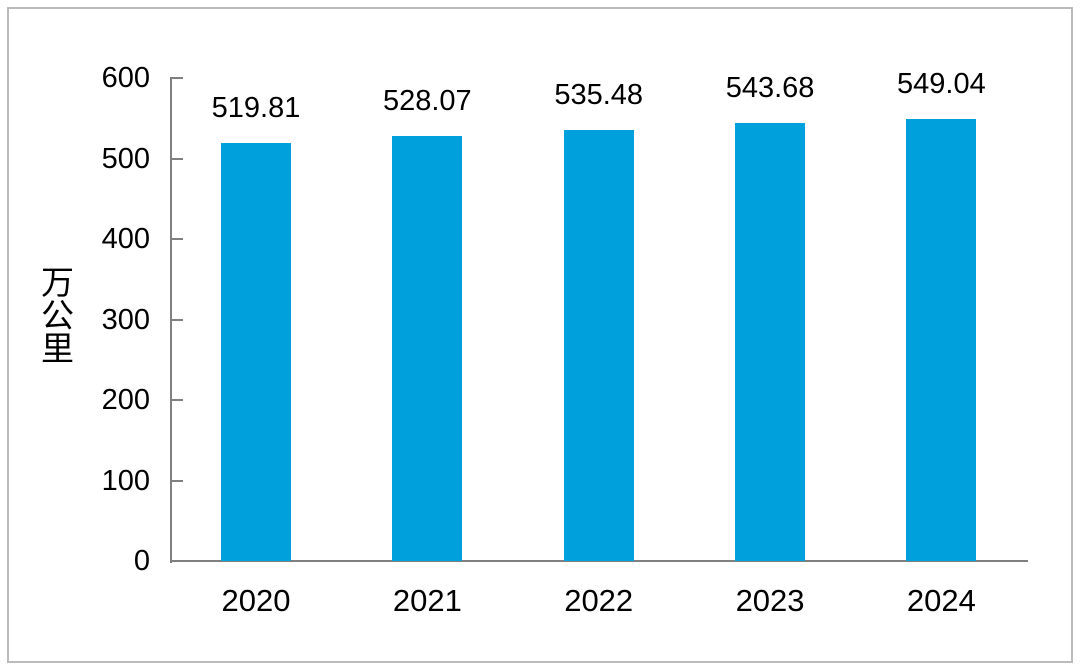  I want to click on y-axis-title: 万公里, so click(57, 315).